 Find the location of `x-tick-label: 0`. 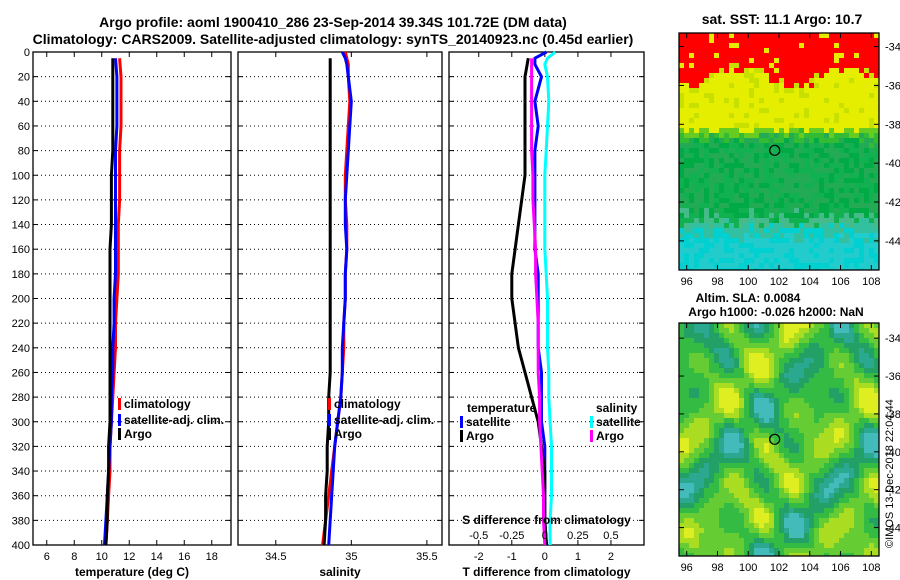

x-tick-label: 0 is located at coordinates (545, 557).